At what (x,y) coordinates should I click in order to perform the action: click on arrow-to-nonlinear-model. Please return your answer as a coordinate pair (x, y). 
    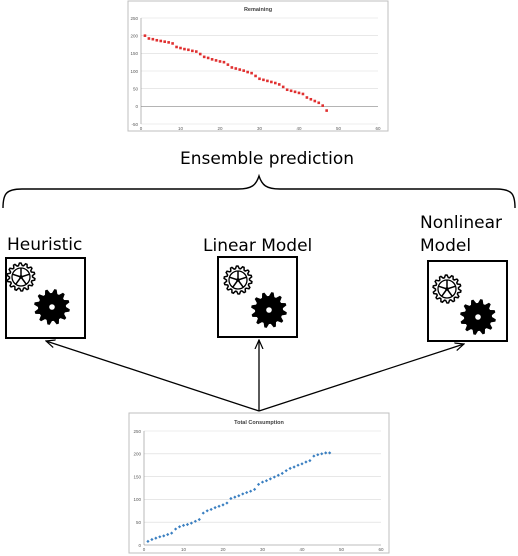
    Looking at the image, I should click on (361, 378).